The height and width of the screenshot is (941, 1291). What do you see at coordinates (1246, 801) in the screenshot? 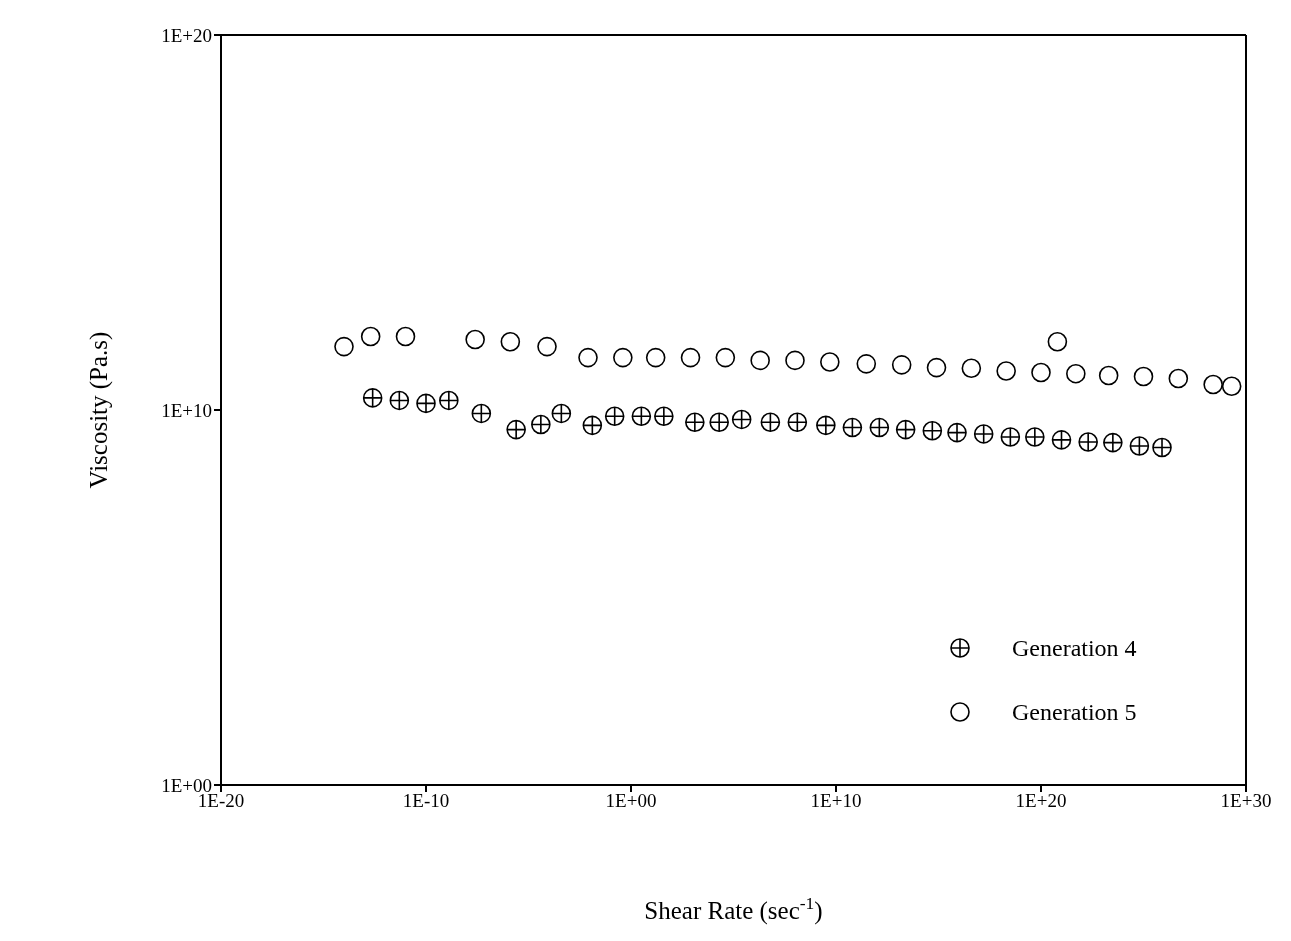
I see `x-tick-label: 1E+30` at bounding box center [1246, 801].